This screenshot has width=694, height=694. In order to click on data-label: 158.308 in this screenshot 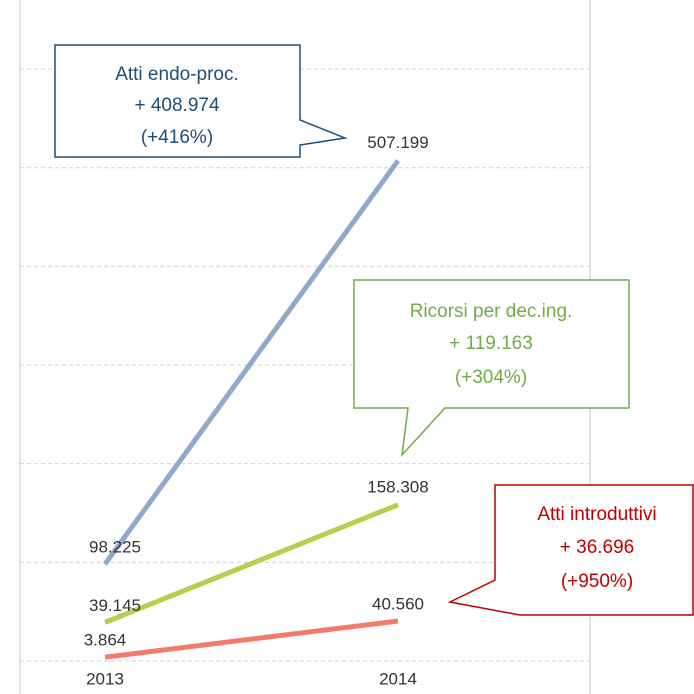, I will do `click(397, 486)`.